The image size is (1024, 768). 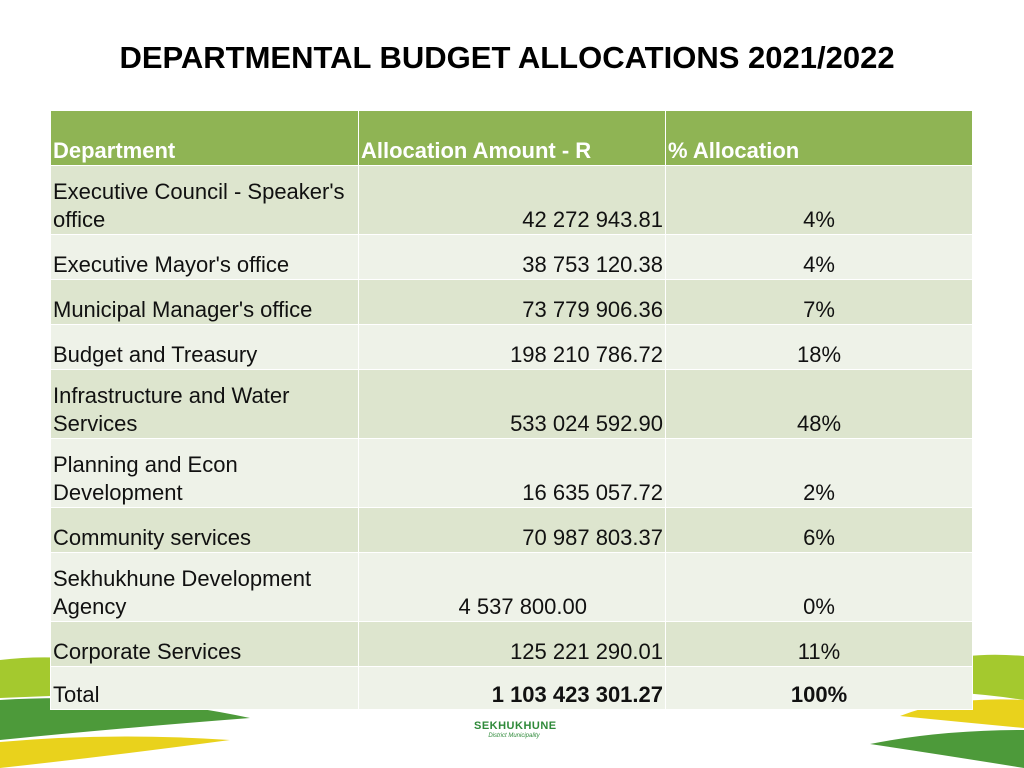 What do you see at coordinates (819, 473) in the screenshot?
I see `percent-cell: 2%` at bounding box center [819, 473].